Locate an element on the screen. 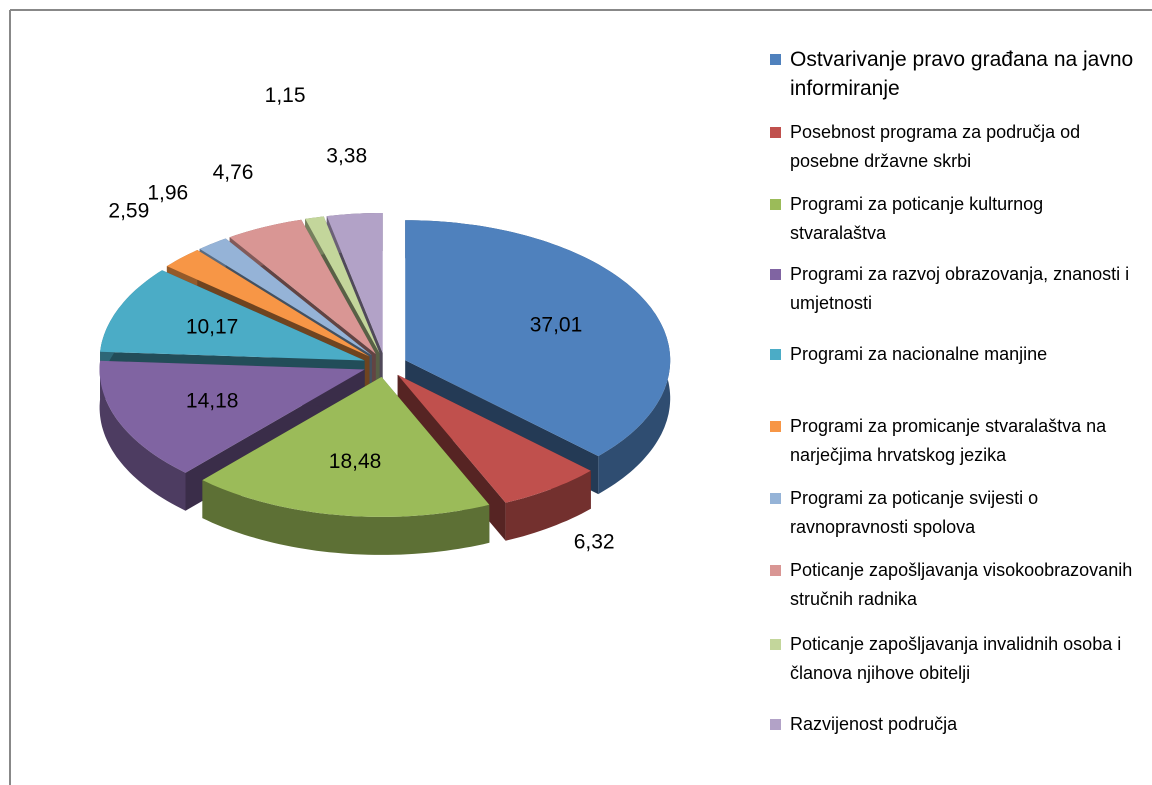  data-label: 1,96 is located at coordinates (167, 193).